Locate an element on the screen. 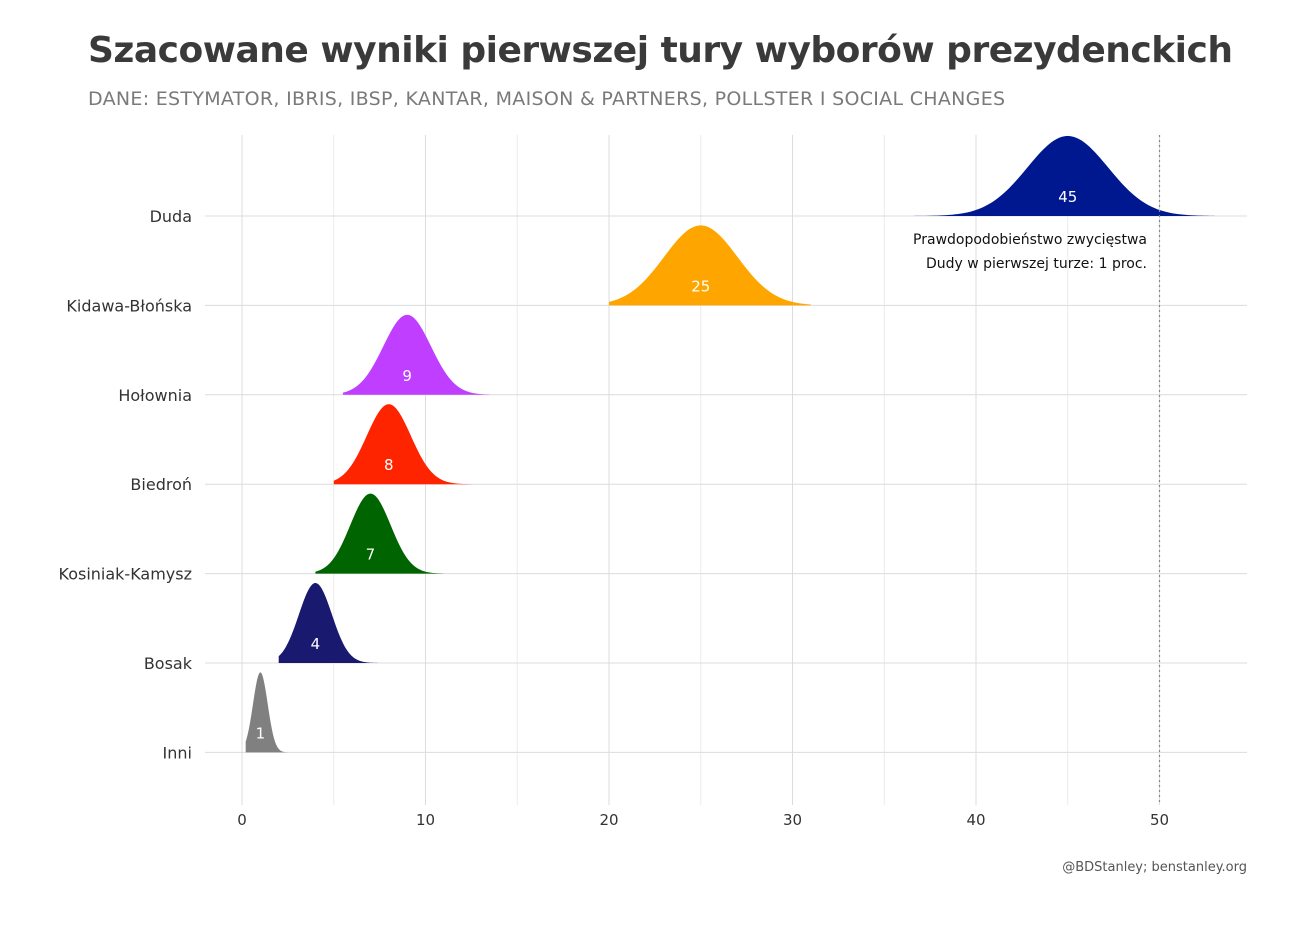 This screenshot has width=1296, height=926. value-label: 45 is located at coordinates (1067, 197).